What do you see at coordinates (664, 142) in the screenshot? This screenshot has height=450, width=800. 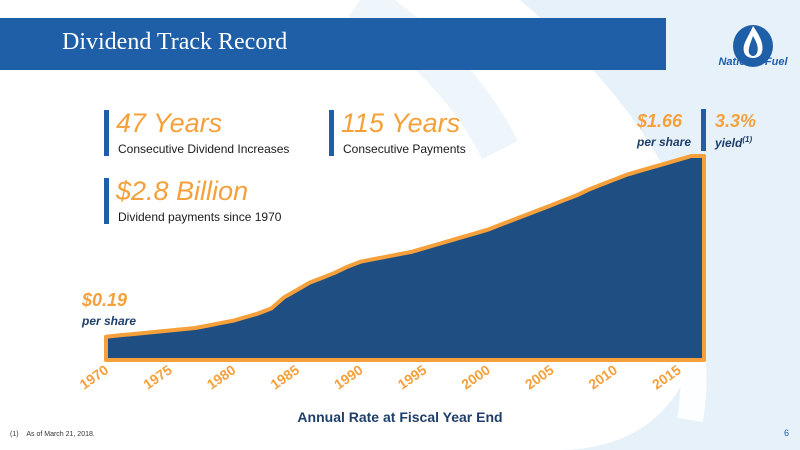 I see `end-dividend-sub: per share` at bounding box center [664, 142].